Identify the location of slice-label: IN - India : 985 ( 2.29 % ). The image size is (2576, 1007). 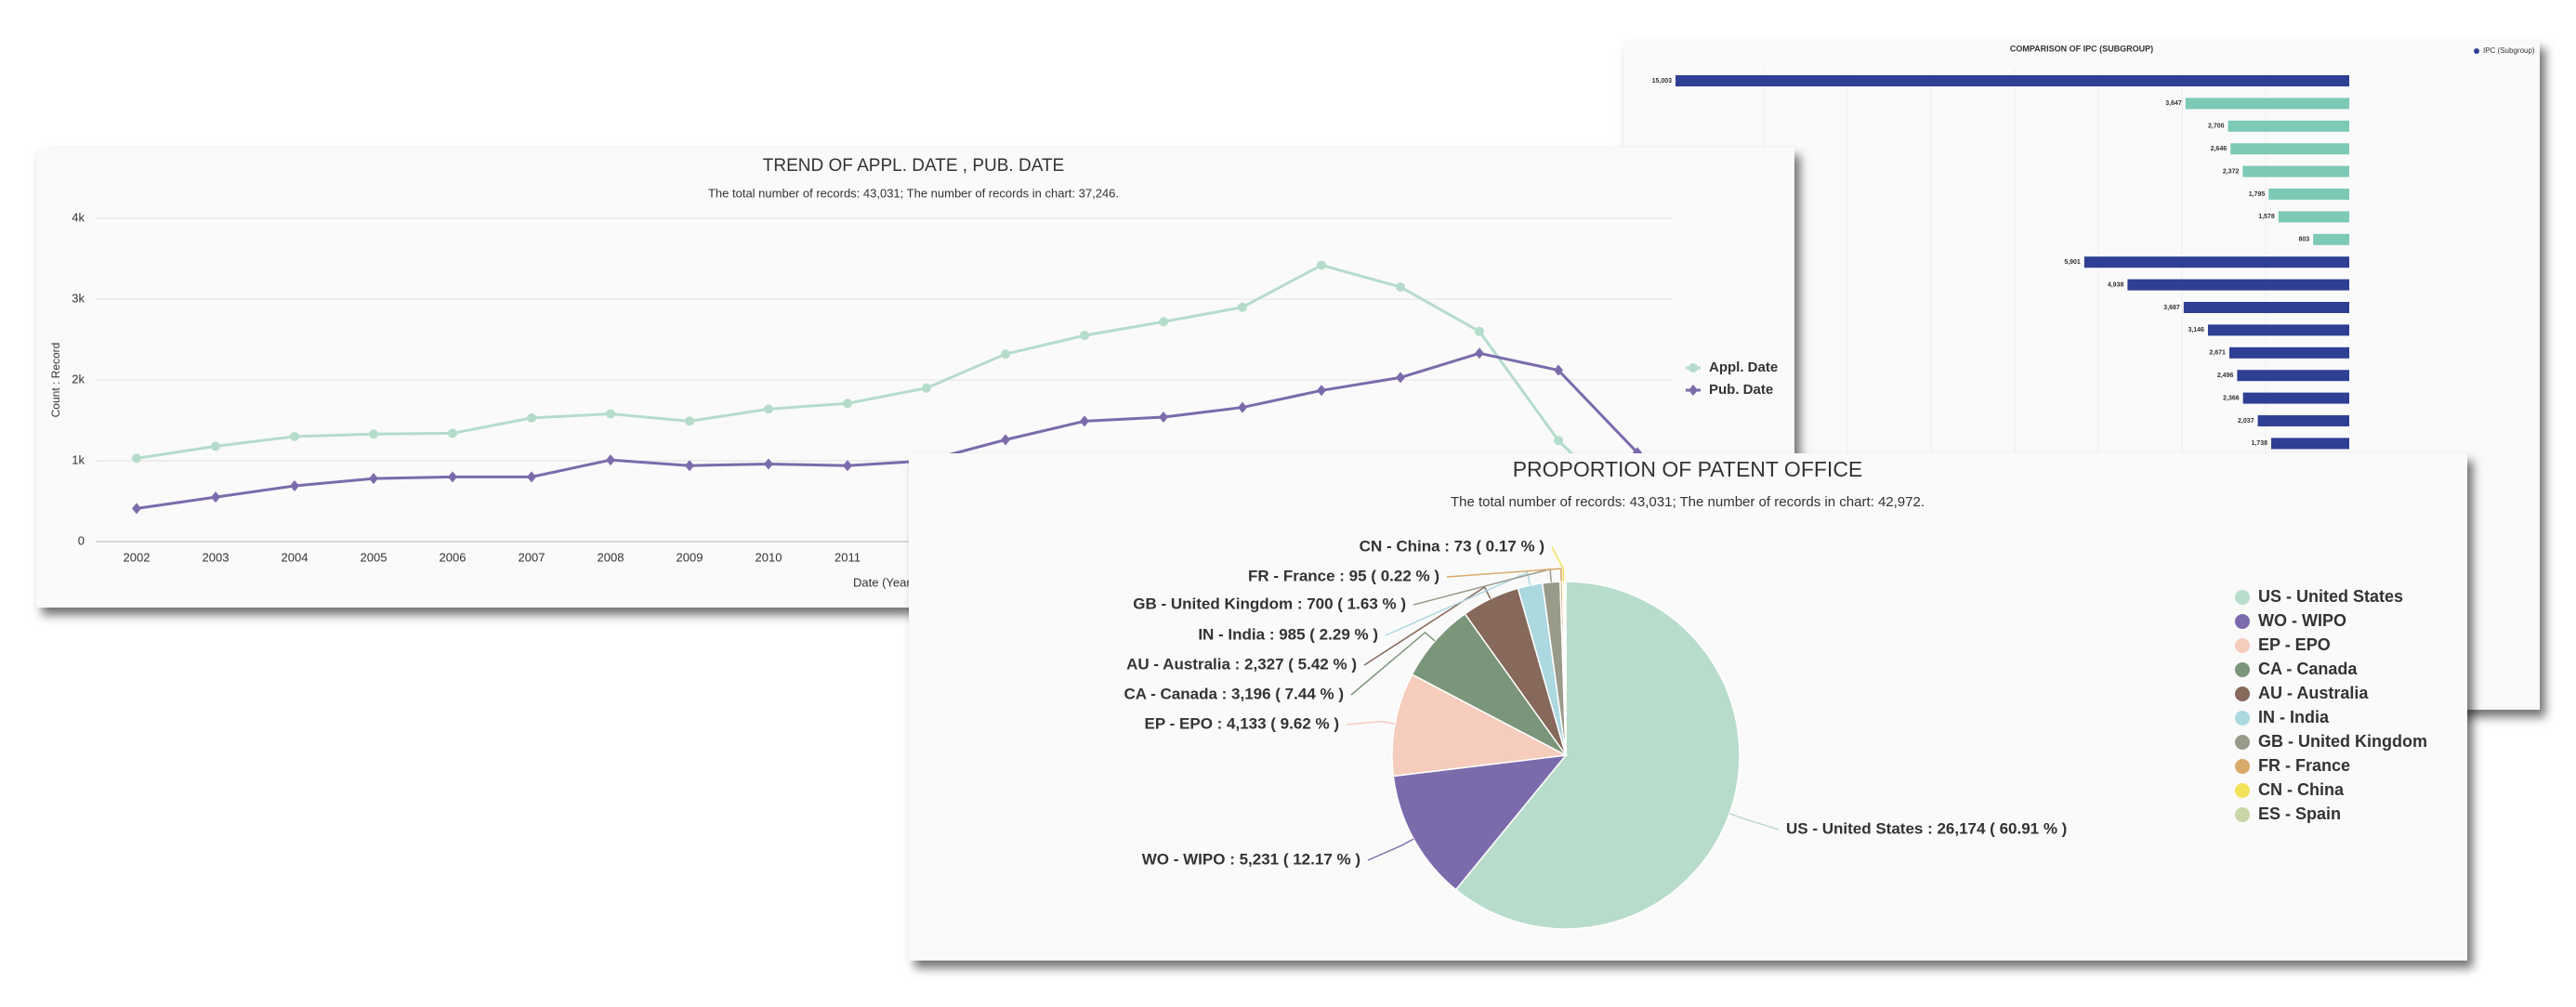
(1288, 634).